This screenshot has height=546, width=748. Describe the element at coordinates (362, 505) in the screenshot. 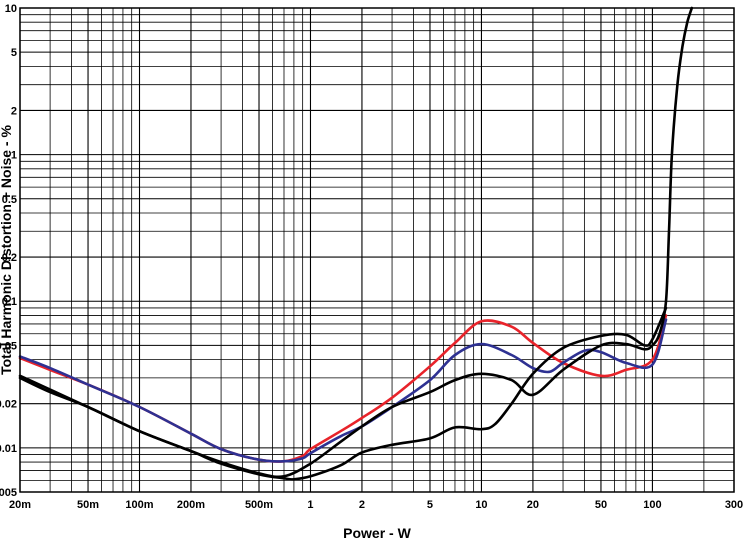

I see `x-tick-label: 2` at that location.